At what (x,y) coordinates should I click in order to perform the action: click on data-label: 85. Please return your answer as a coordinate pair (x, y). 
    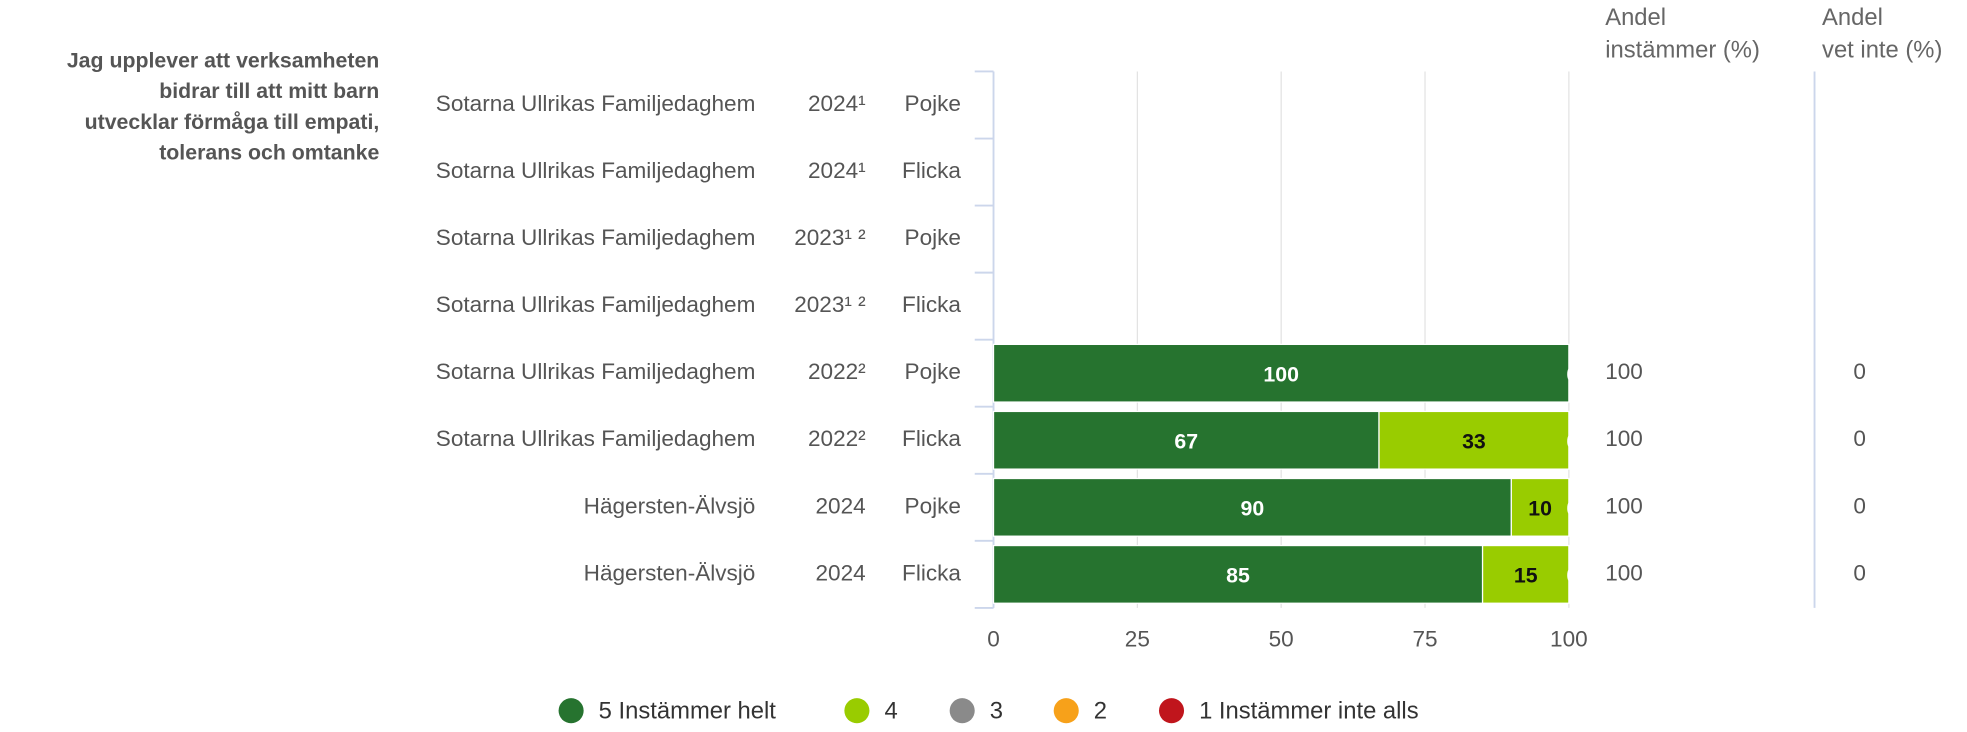
    Looking at the image, I should click on (1238, 576).